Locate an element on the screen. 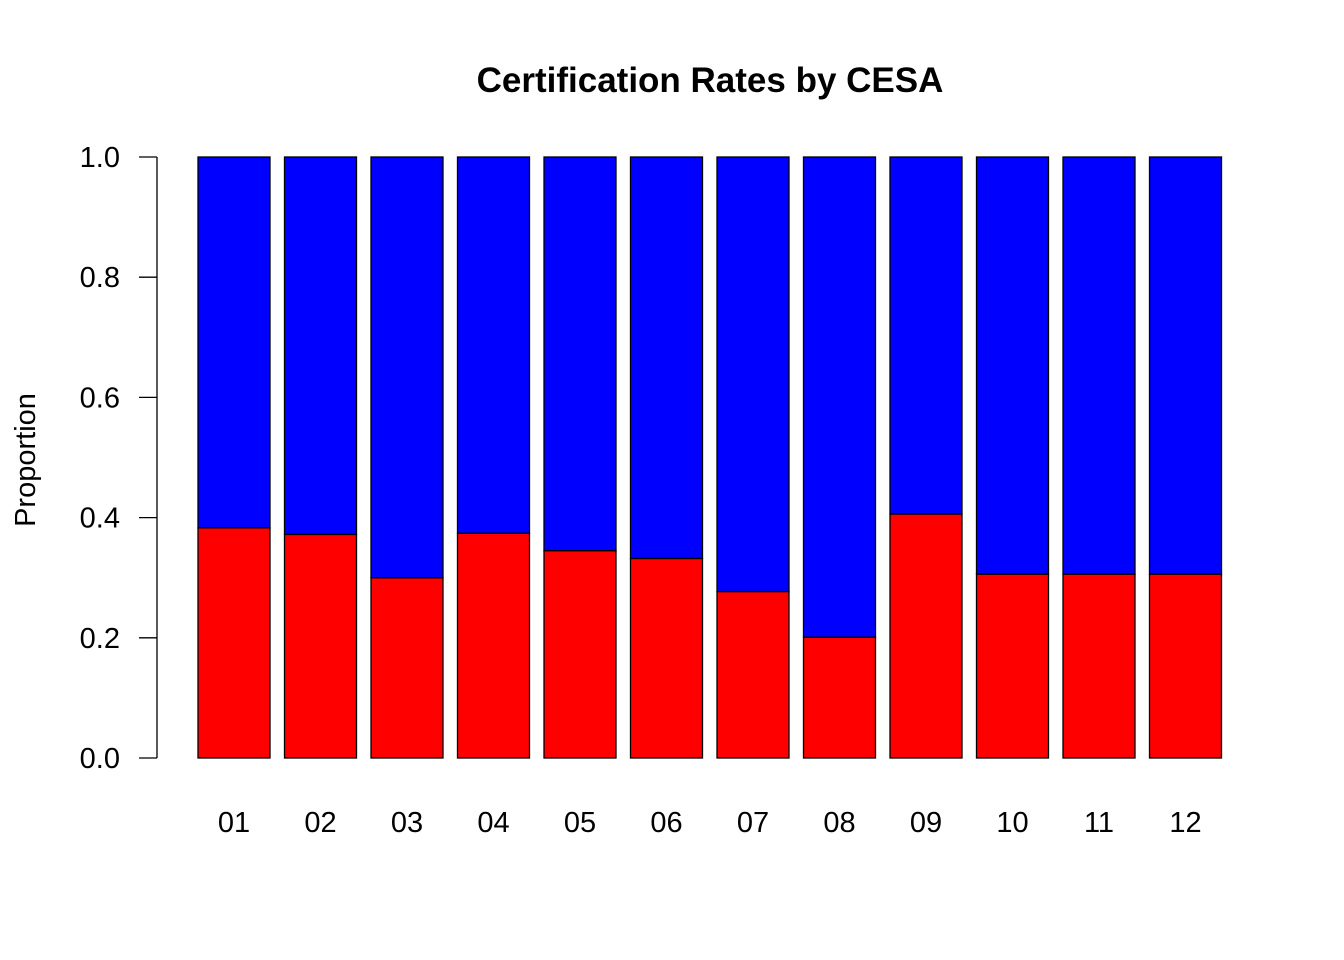 This screenshot has width=1344, height=960. chart-title: Certification Rates by CESA is located at coordinates (710, 80).